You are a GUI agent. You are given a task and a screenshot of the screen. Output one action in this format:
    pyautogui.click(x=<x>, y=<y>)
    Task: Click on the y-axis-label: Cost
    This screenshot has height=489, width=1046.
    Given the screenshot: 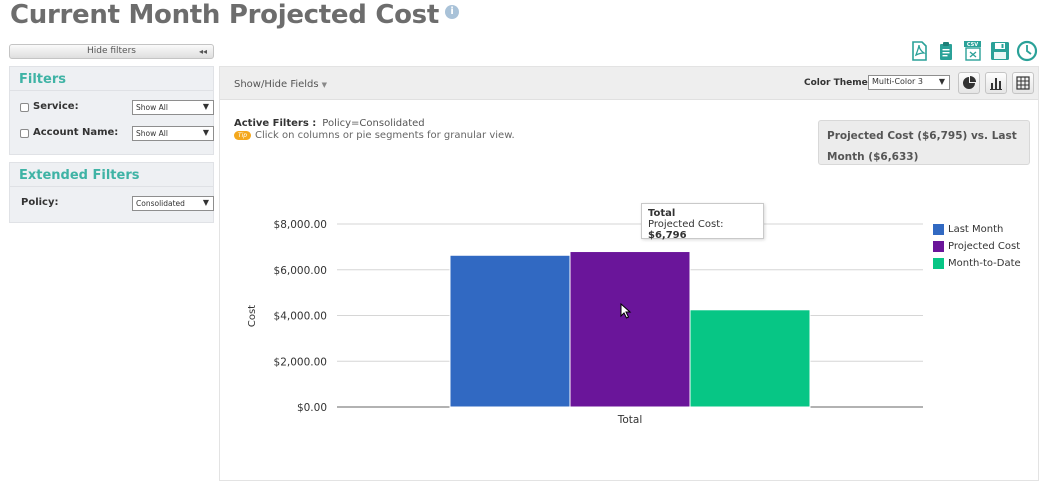 What is the action you would take?
    pyautogui.click(x=252, y=316)
    